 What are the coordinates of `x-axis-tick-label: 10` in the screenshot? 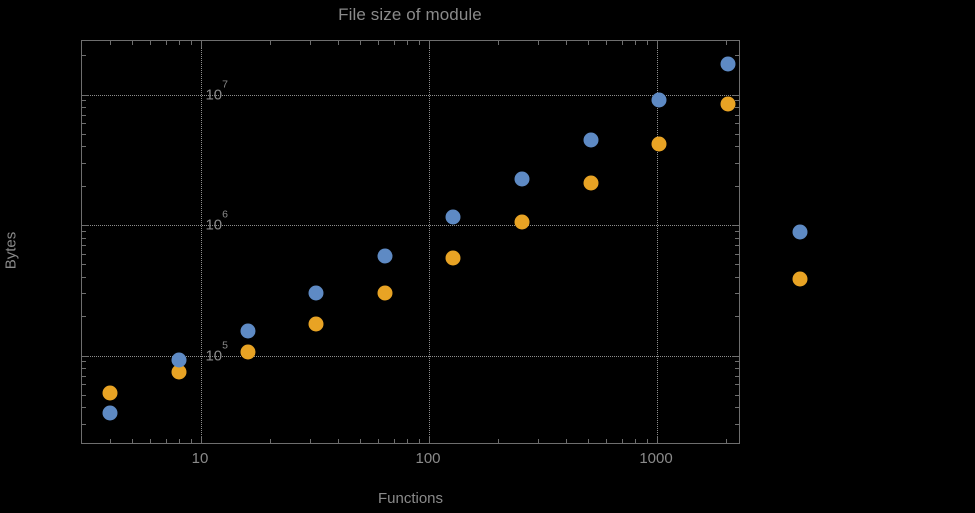 It's located at (200, 458).